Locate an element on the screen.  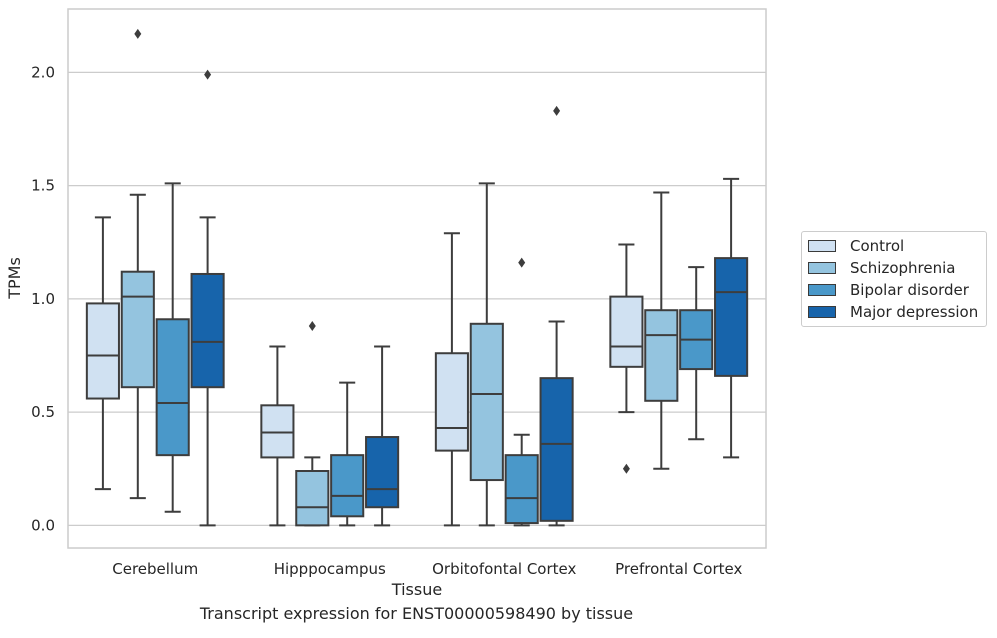
y-tick-label: 1.0 is located at coordinates (43, 299).